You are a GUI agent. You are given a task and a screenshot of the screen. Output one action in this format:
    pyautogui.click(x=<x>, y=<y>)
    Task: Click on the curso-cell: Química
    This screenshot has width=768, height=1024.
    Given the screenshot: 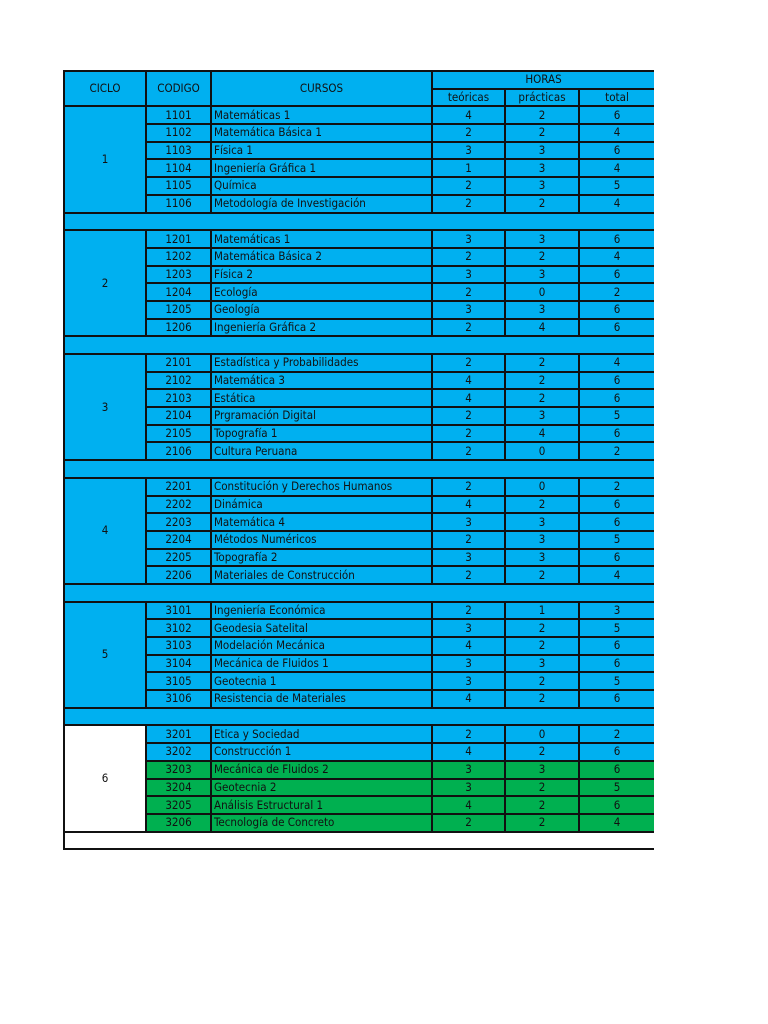 What is the action you would take?
    pyautogui.click(x=321, y=186)
    